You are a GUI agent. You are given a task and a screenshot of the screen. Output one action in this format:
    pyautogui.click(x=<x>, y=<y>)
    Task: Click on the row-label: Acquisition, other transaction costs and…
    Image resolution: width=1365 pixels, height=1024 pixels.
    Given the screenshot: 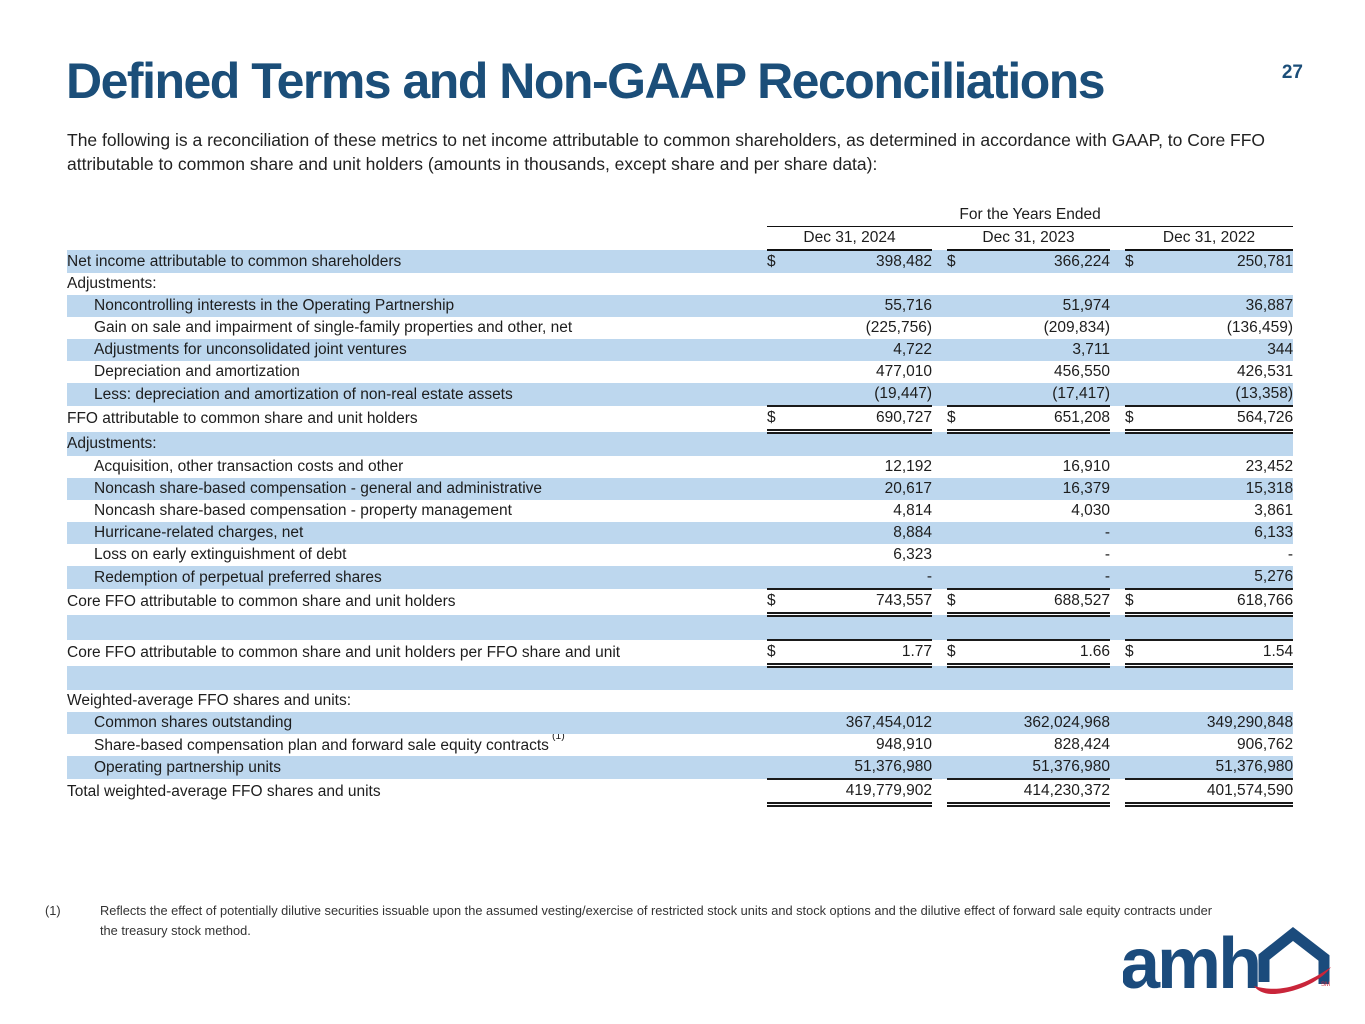 What is the action you would take?
    pyautogui.click(x=249, y=467)
    